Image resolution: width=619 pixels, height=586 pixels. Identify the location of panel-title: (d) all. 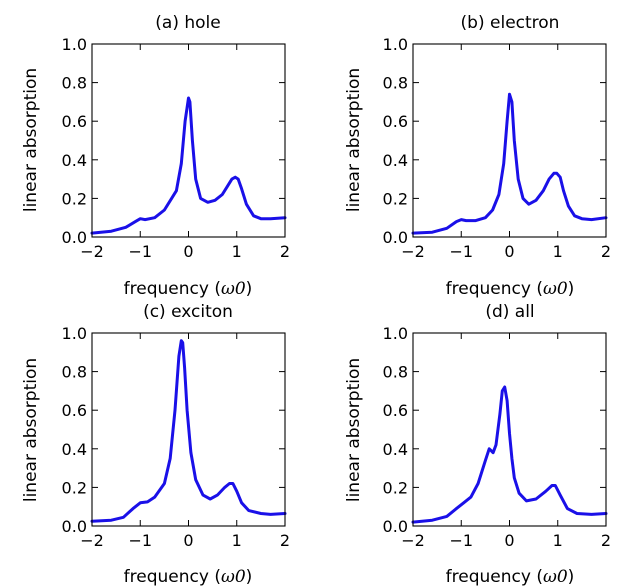
(509, 312).